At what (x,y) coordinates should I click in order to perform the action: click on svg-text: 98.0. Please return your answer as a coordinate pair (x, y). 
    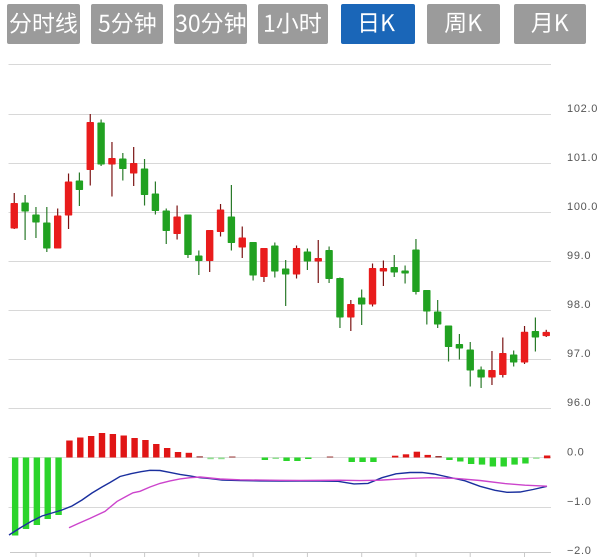
    Looking at the image, I should click on (579, 305).